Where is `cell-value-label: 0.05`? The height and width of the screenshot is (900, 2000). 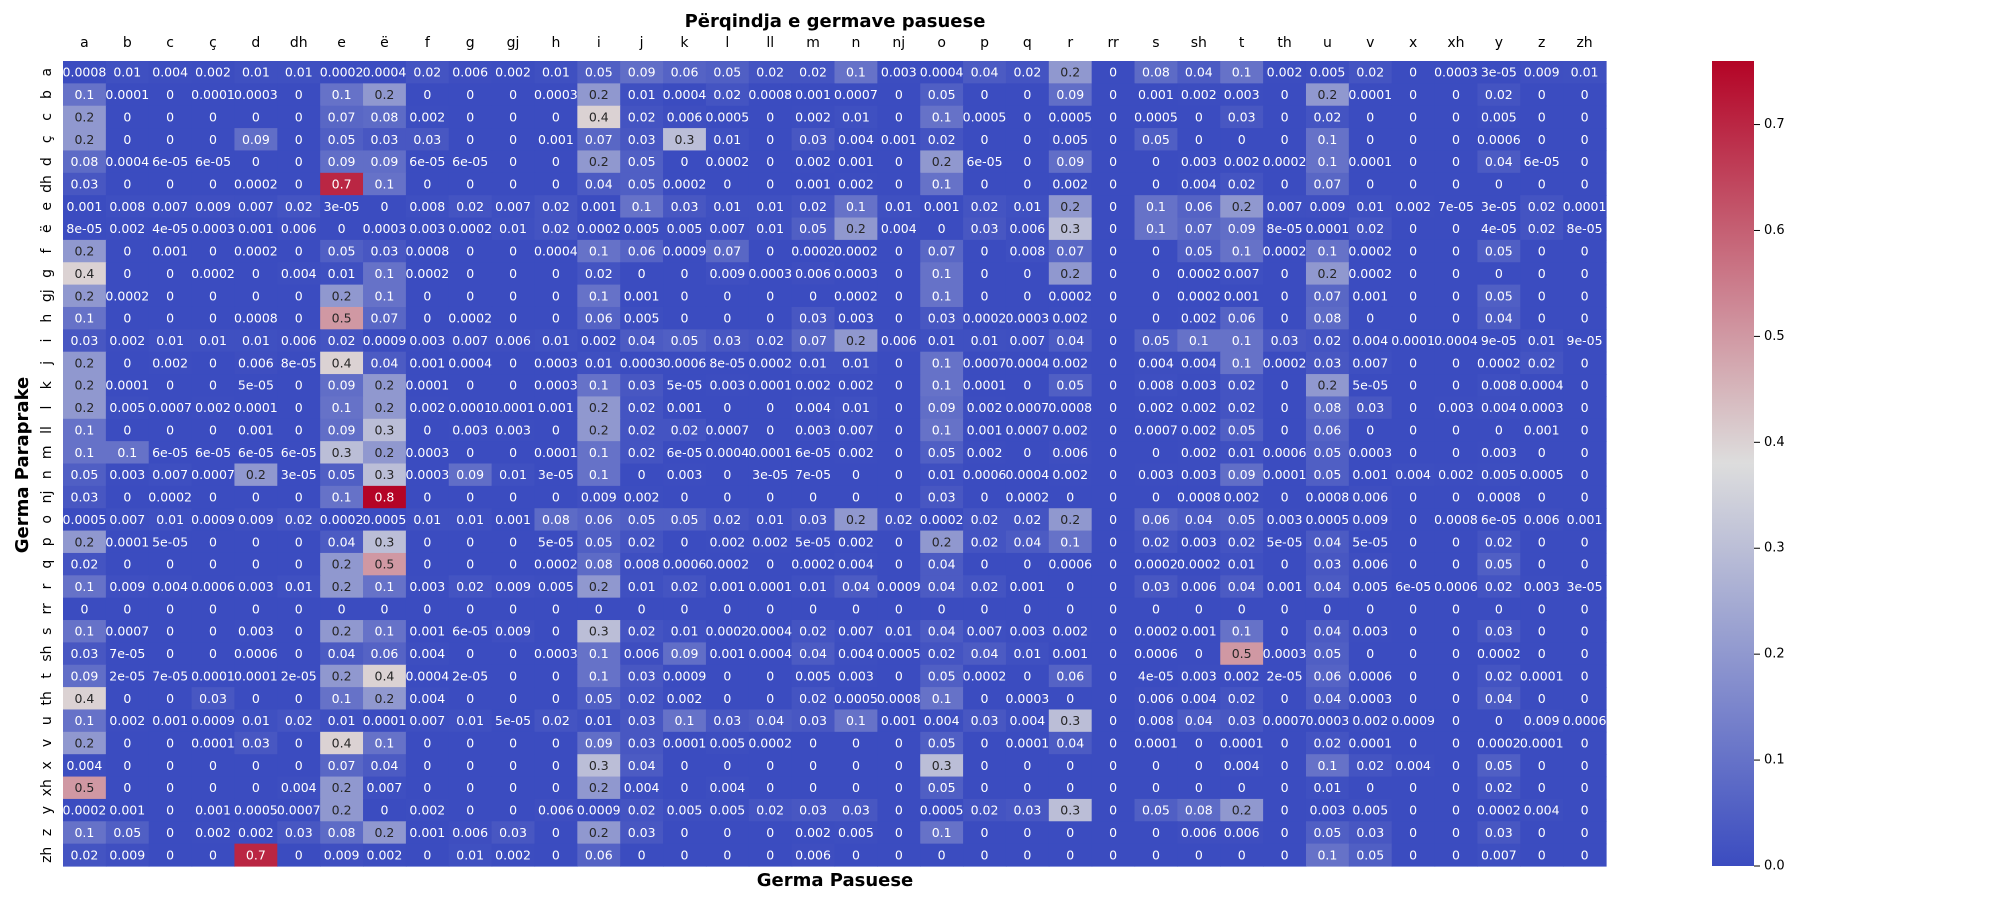 cell-value-label: 0.05 is located at coordinates (599, 72).